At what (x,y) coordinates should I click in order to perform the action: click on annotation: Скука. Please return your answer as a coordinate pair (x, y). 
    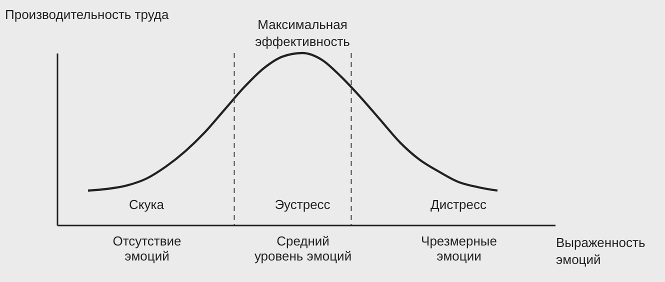
    Looking at the image, I should click on (147, 204).